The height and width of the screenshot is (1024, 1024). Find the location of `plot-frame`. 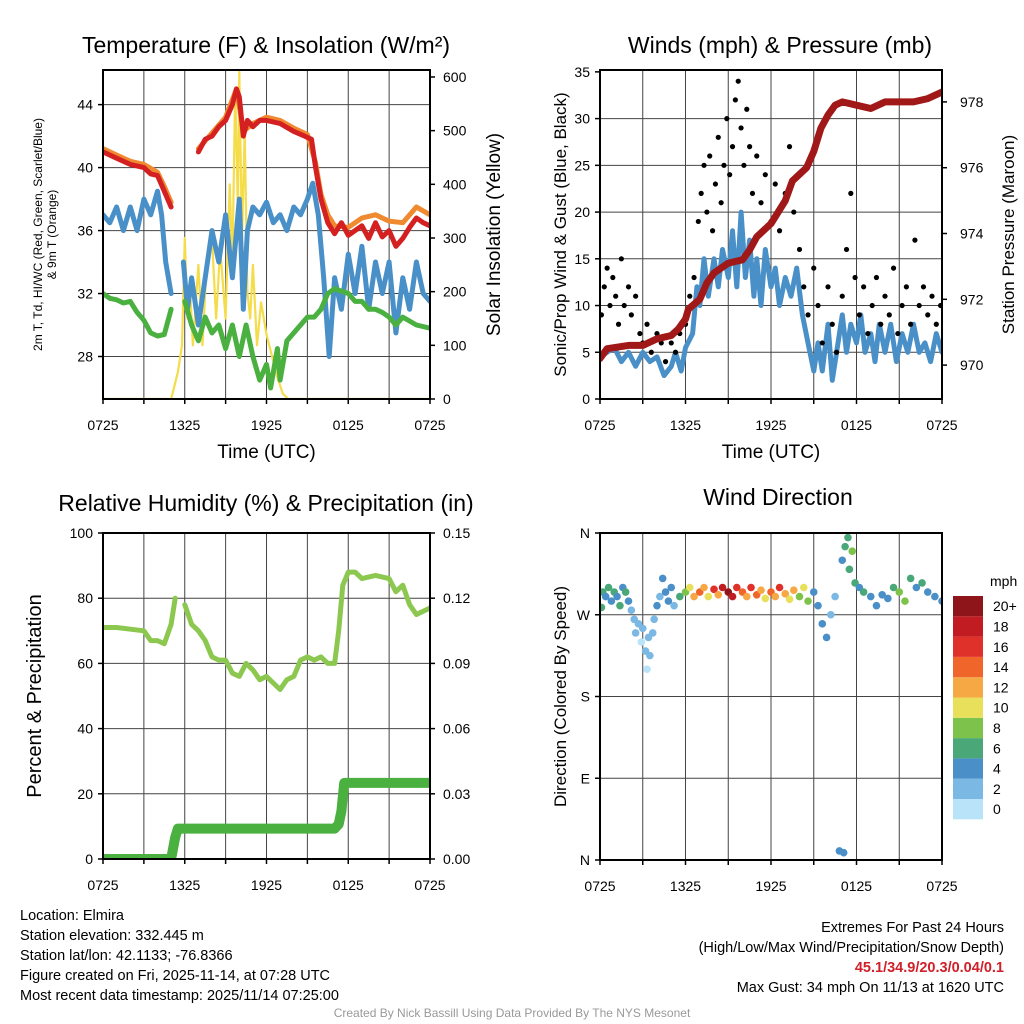

plot-frame is located at coordinates (266, 234).